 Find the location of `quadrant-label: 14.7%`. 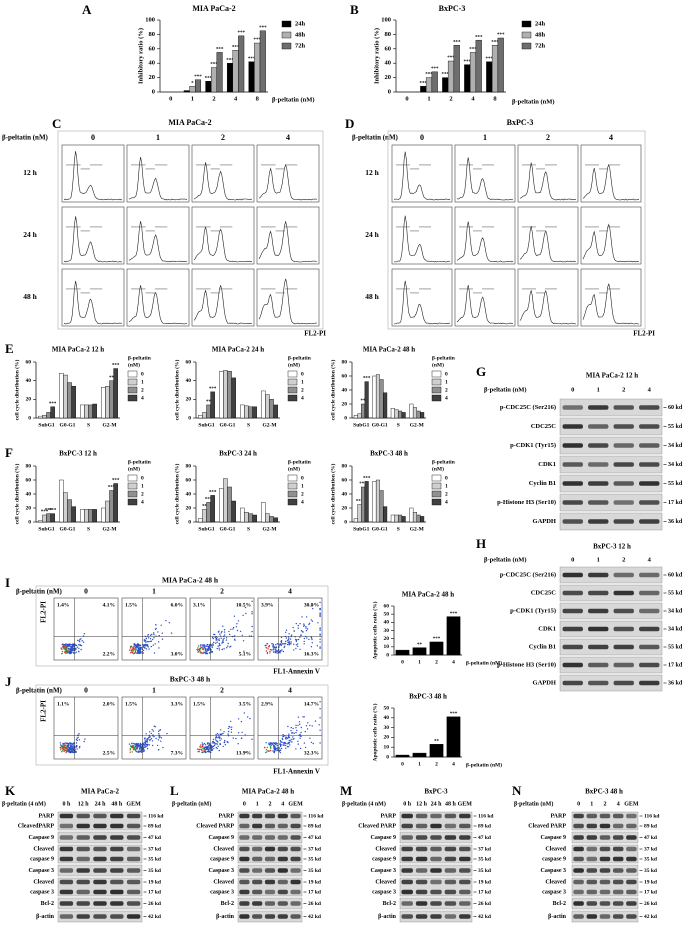

quadrant-label: 14.7% is located at coordinates (311, 704).